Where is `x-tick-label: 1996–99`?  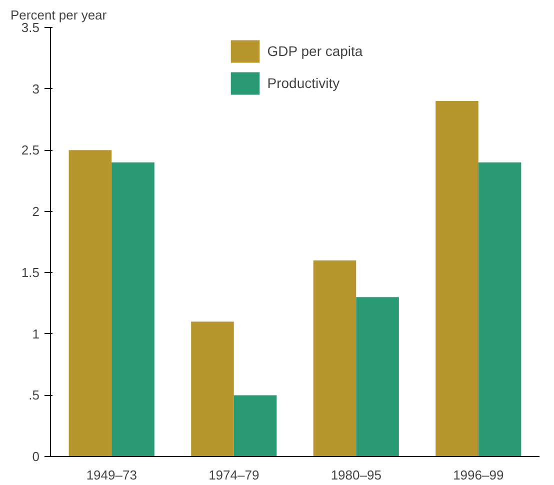 x-tick-label: 1996–99 is located at coordinates (478, 475).